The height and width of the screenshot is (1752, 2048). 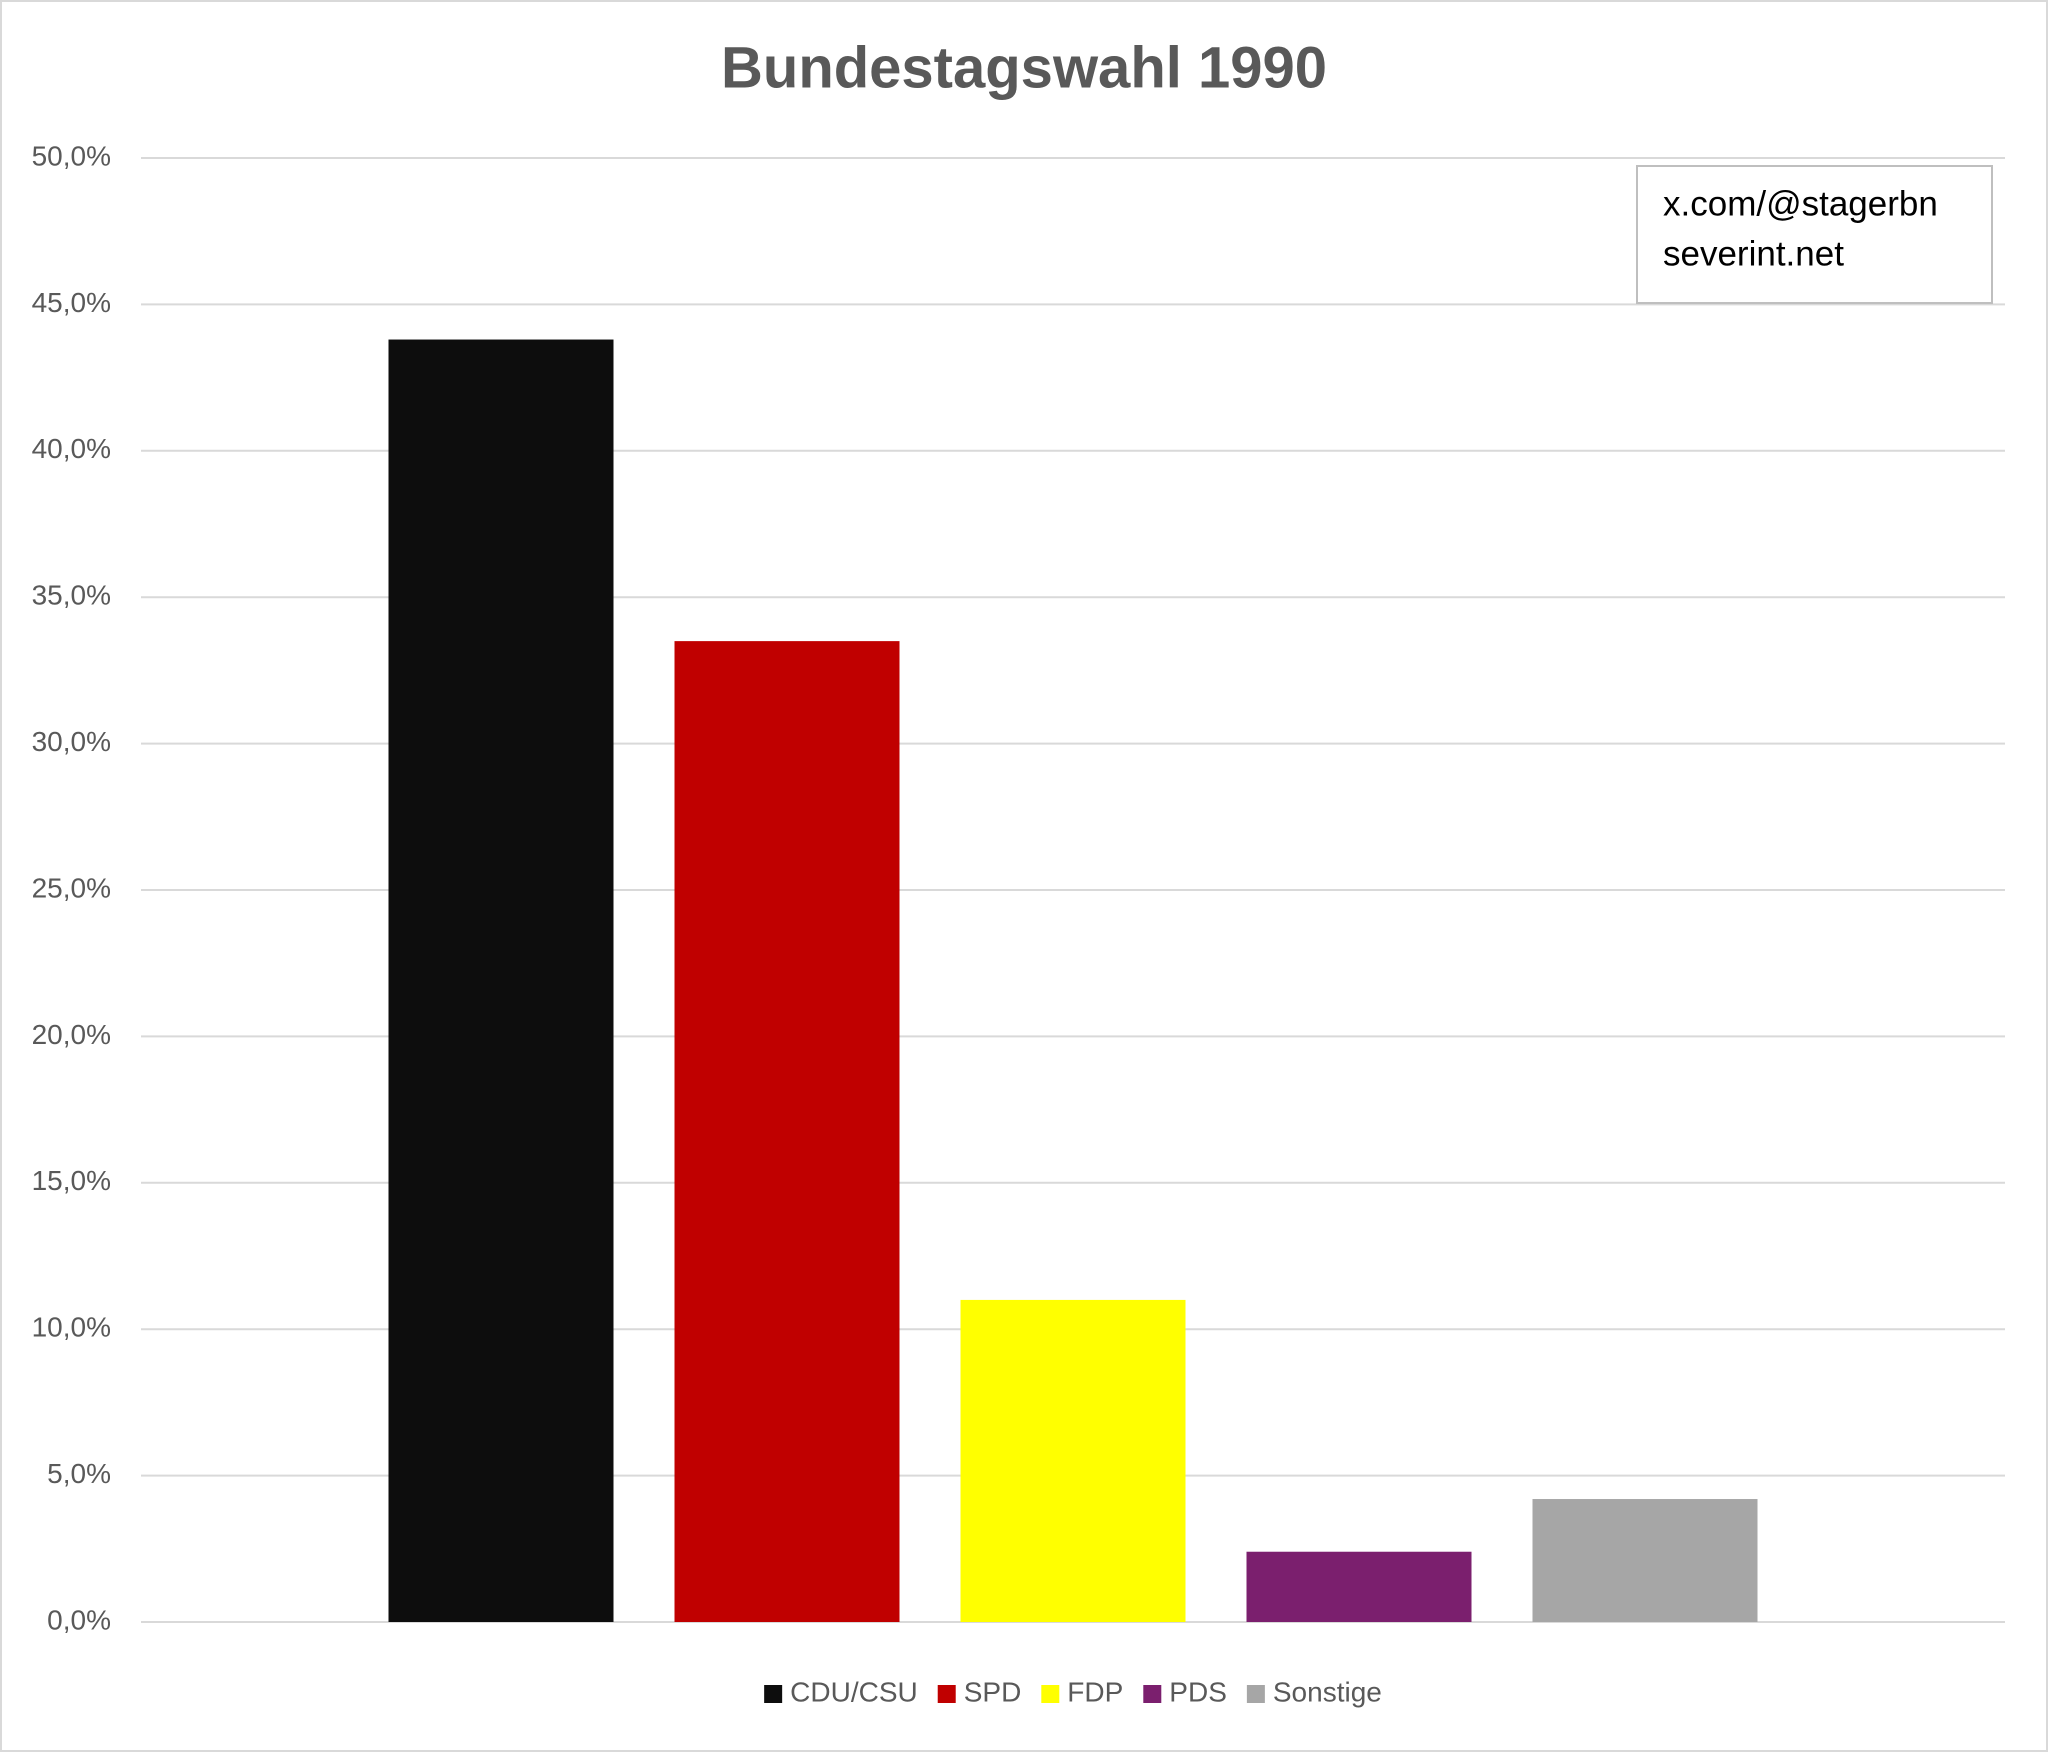 What do you see at coordinates (1198, 1691) in the screenshot?
I see `legend-label: PDS` at bounding box center [1198, 1691].